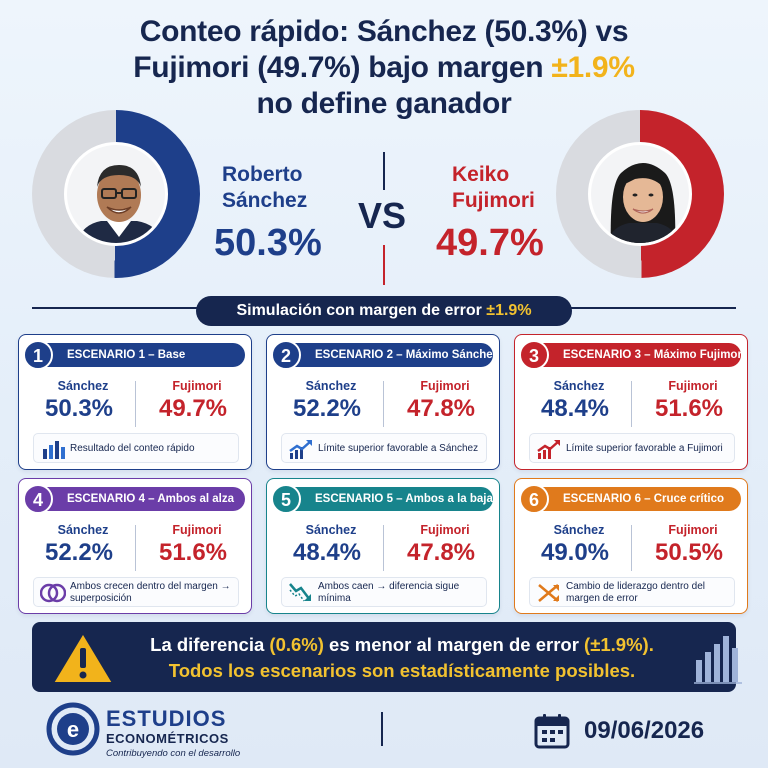  I want to click on headline-line-3: no define ganador, so click(384, 103).